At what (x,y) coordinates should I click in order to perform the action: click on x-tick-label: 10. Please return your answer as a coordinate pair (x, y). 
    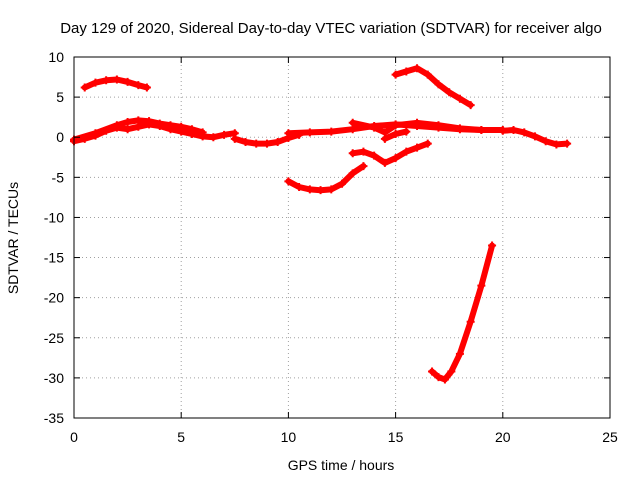
    Looking at the image, I should click on (289, 437).